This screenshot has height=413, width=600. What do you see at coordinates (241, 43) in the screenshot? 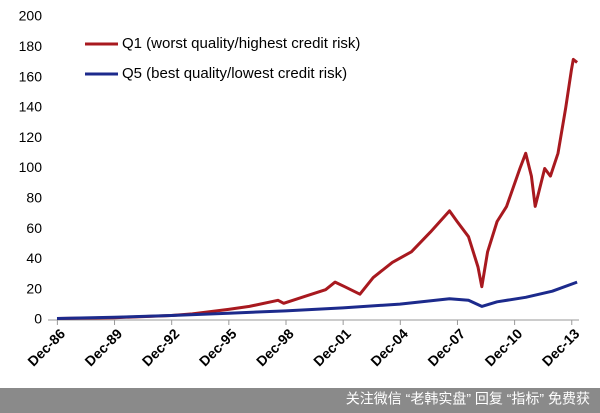
I see `legend-label: Q1 (worst quality/highest credit risk)` at bounding box center [241, 43].